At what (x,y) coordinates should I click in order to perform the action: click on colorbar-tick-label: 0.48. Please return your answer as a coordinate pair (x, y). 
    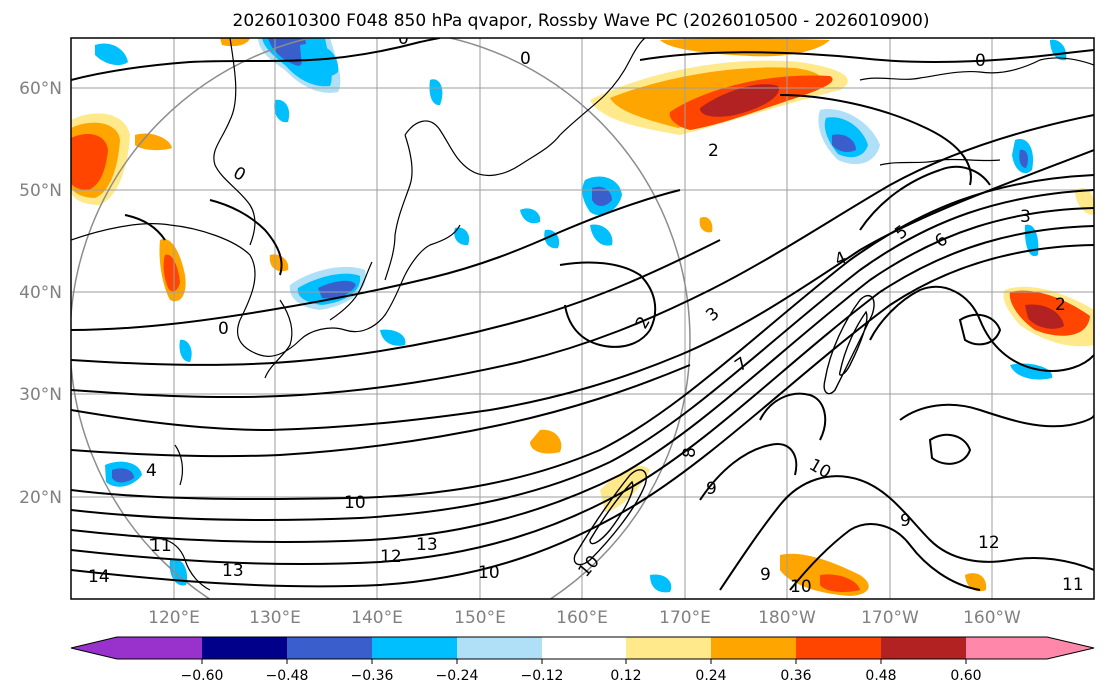
    Looking at the image, I should click on (880, 676).